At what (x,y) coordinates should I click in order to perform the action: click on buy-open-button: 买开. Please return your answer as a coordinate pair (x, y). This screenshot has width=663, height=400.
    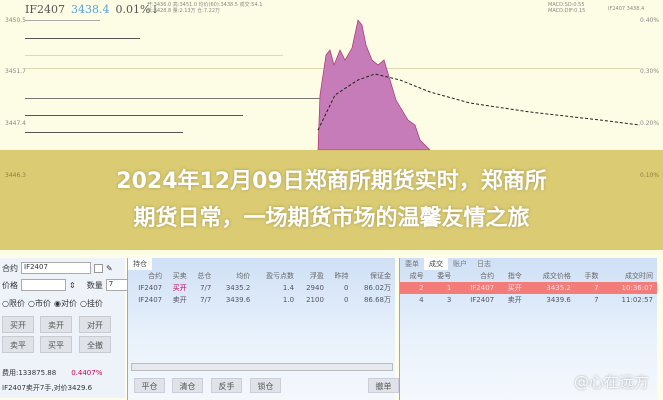
    Looking at the image, I should click on (18, 324).